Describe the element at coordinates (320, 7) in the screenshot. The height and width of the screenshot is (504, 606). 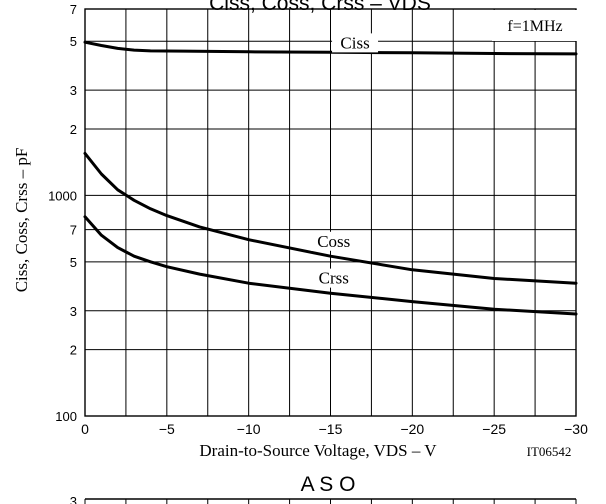
I see `chart-title: Ciss, Coss, Crss – VDS` at that location.